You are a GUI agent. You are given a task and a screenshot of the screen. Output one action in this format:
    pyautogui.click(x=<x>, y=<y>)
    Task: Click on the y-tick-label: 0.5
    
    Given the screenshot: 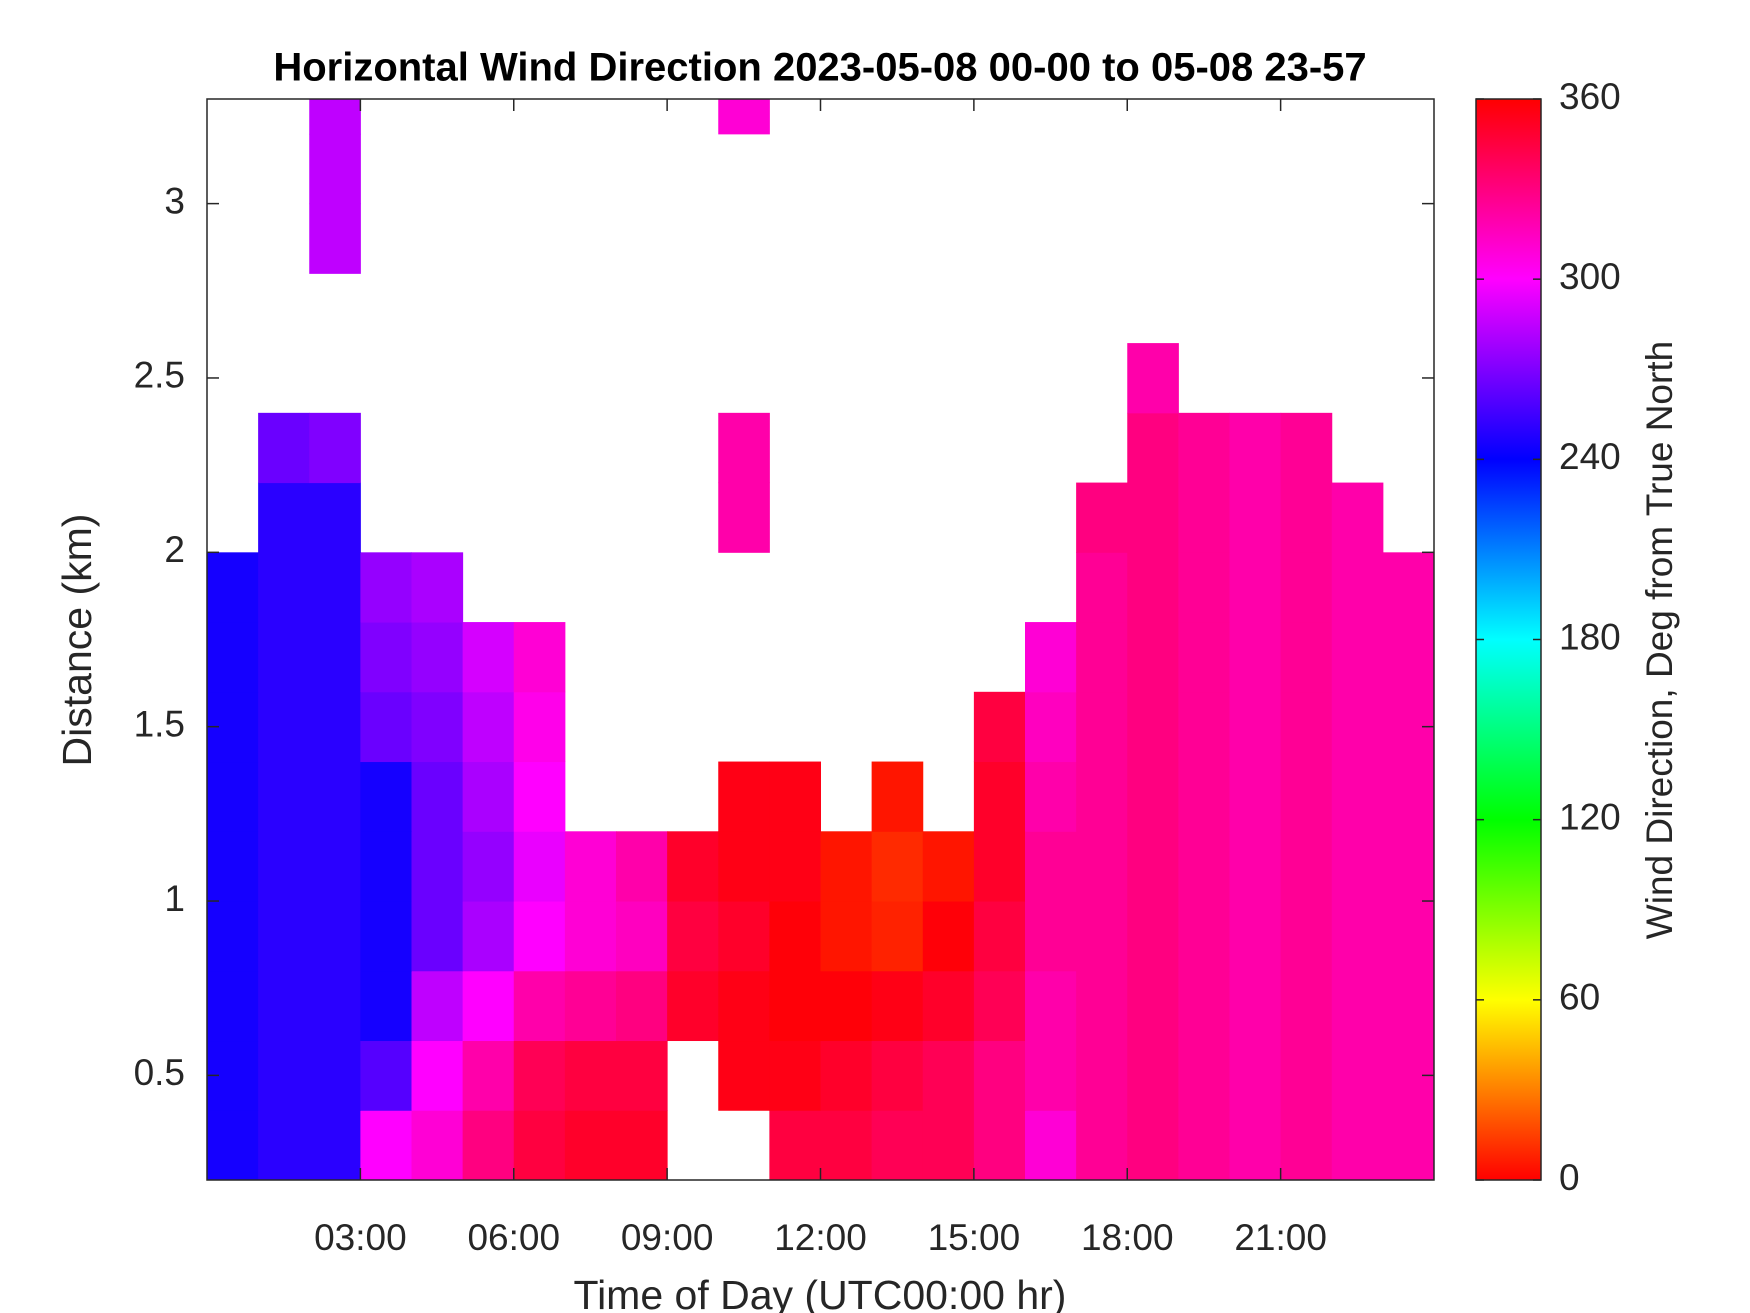 What is the action you would take?
    pyautogui.click(x=159, y=1072)
    